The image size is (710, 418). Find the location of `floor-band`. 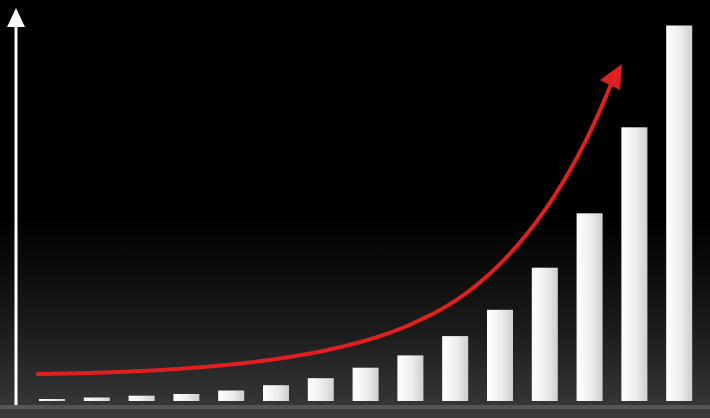

floor-band is located at coordinates (355, 407).